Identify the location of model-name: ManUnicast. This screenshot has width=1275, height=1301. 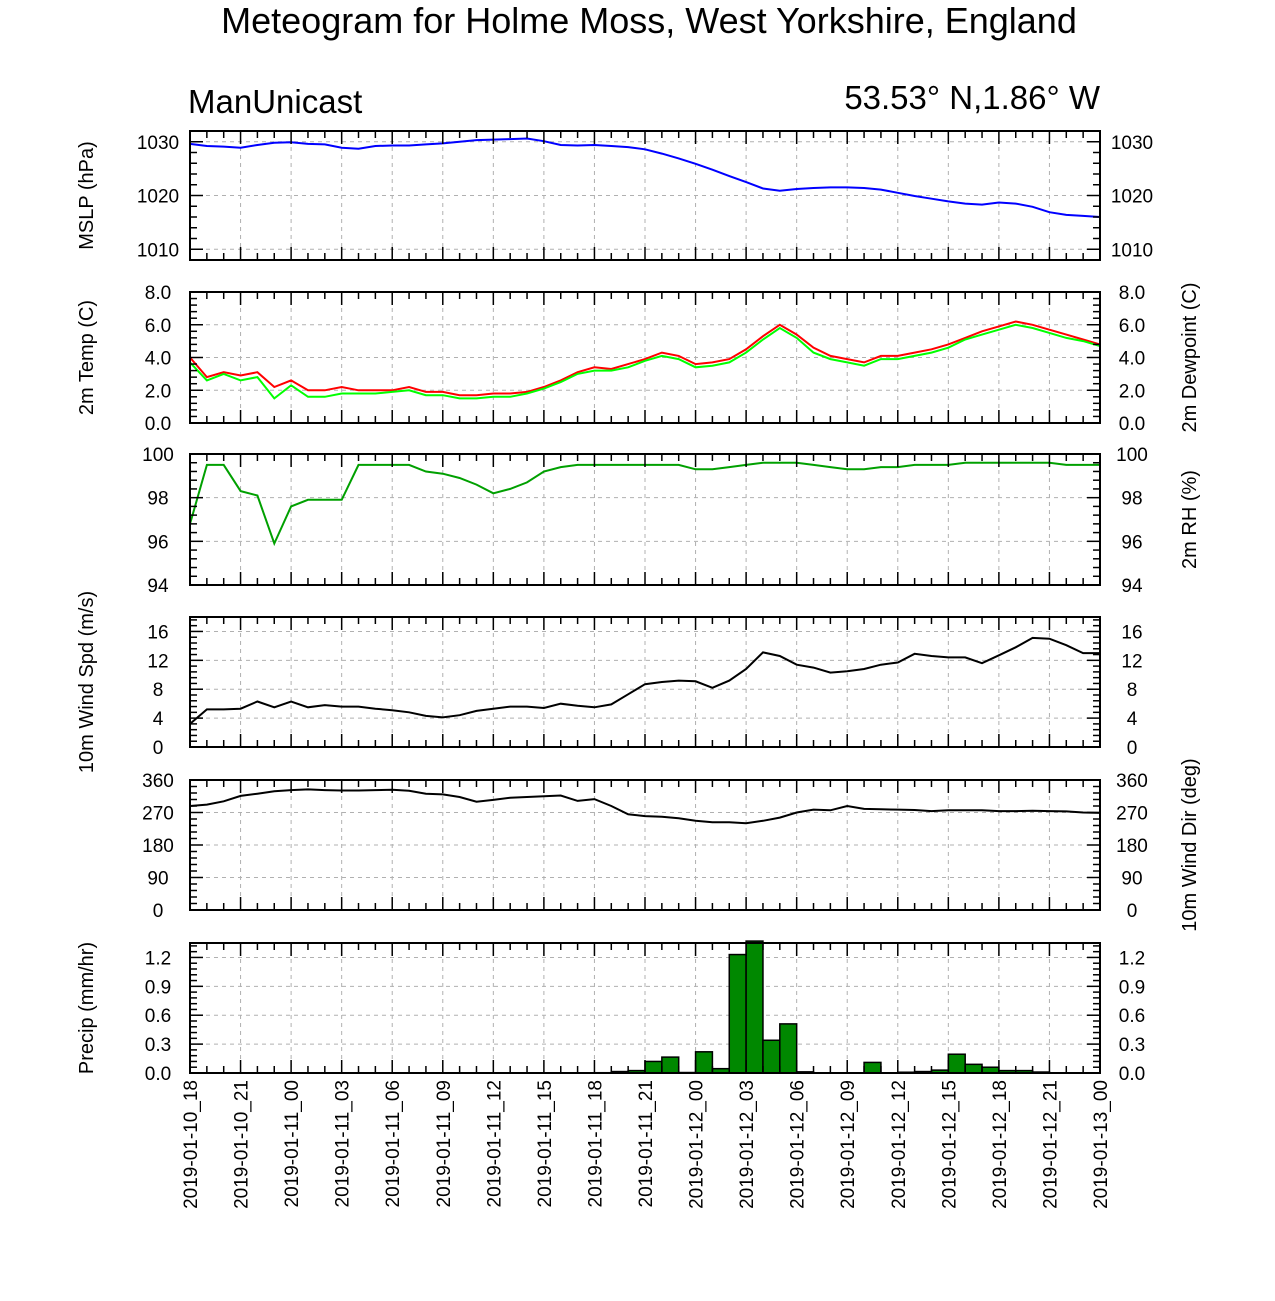
(275, 101).